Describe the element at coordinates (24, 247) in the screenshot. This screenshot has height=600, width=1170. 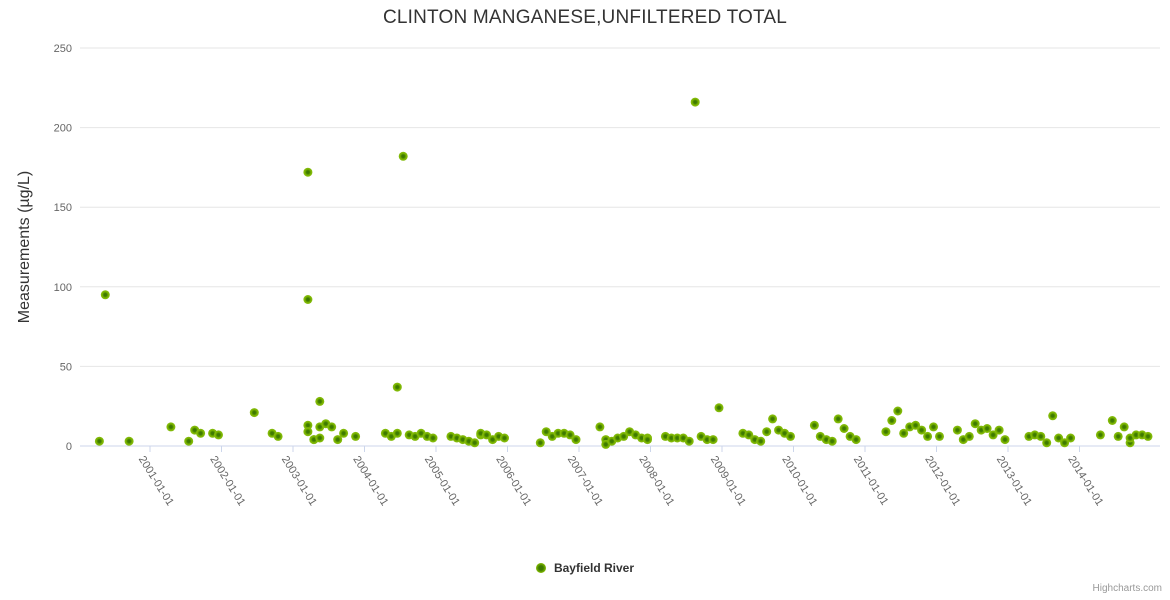
I see `y-axis-title: Measurements (µg/L)` at that location.